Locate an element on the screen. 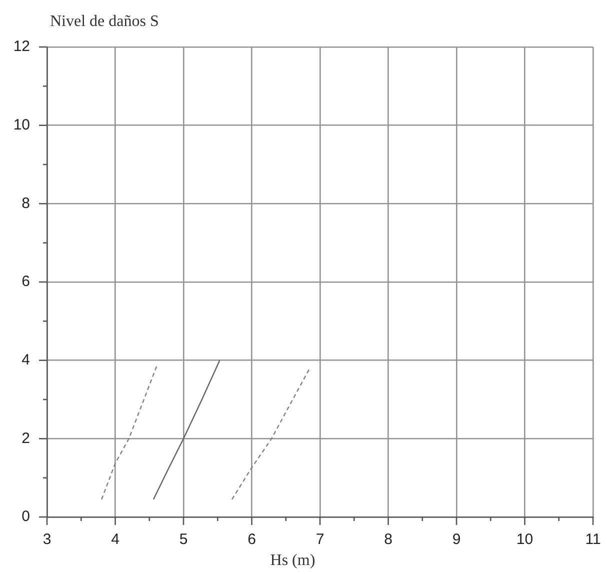 The width and height of the screenshot is (607, 574). x-tick-label: 8 is located at coordinates (388, 539).